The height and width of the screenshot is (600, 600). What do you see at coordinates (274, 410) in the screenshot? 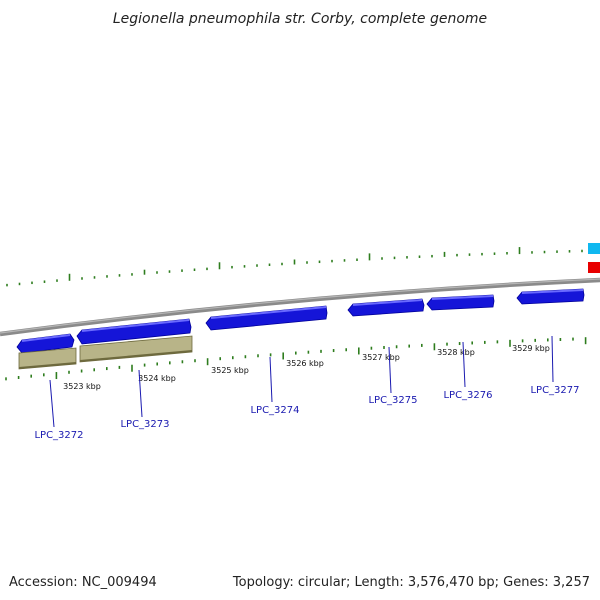
I see `gene-label-LPC_3274: LPC_3274` at bounding box center [274, 410].